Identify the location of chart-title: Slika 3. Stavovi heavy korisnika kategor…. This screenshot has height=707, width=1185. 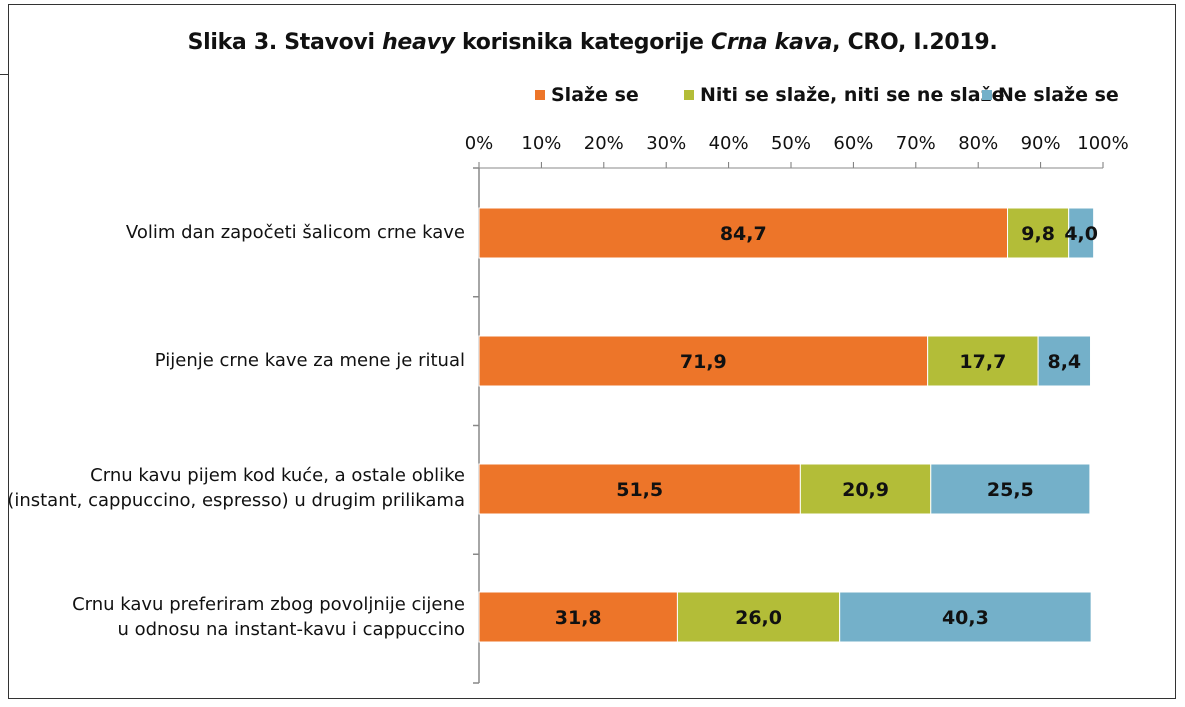
(592, 42).